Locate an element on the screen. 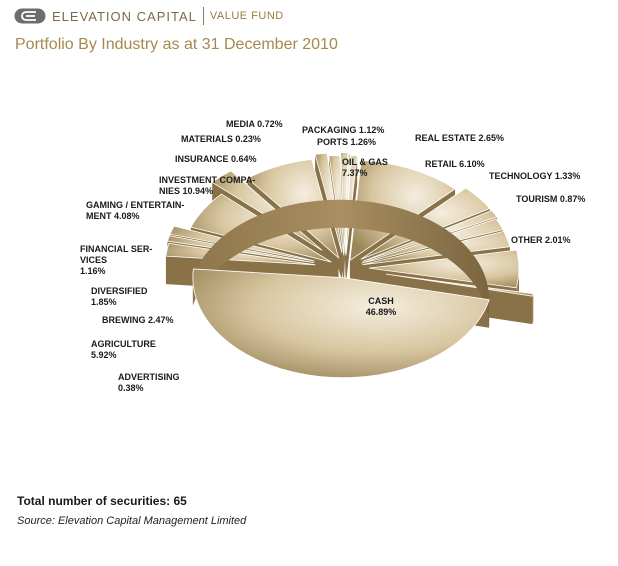 The height and width of the screenshot is (566, 618). brand-header: ELEVATION CAPITAL VALUE FUND is located at coordinates (149, 16).